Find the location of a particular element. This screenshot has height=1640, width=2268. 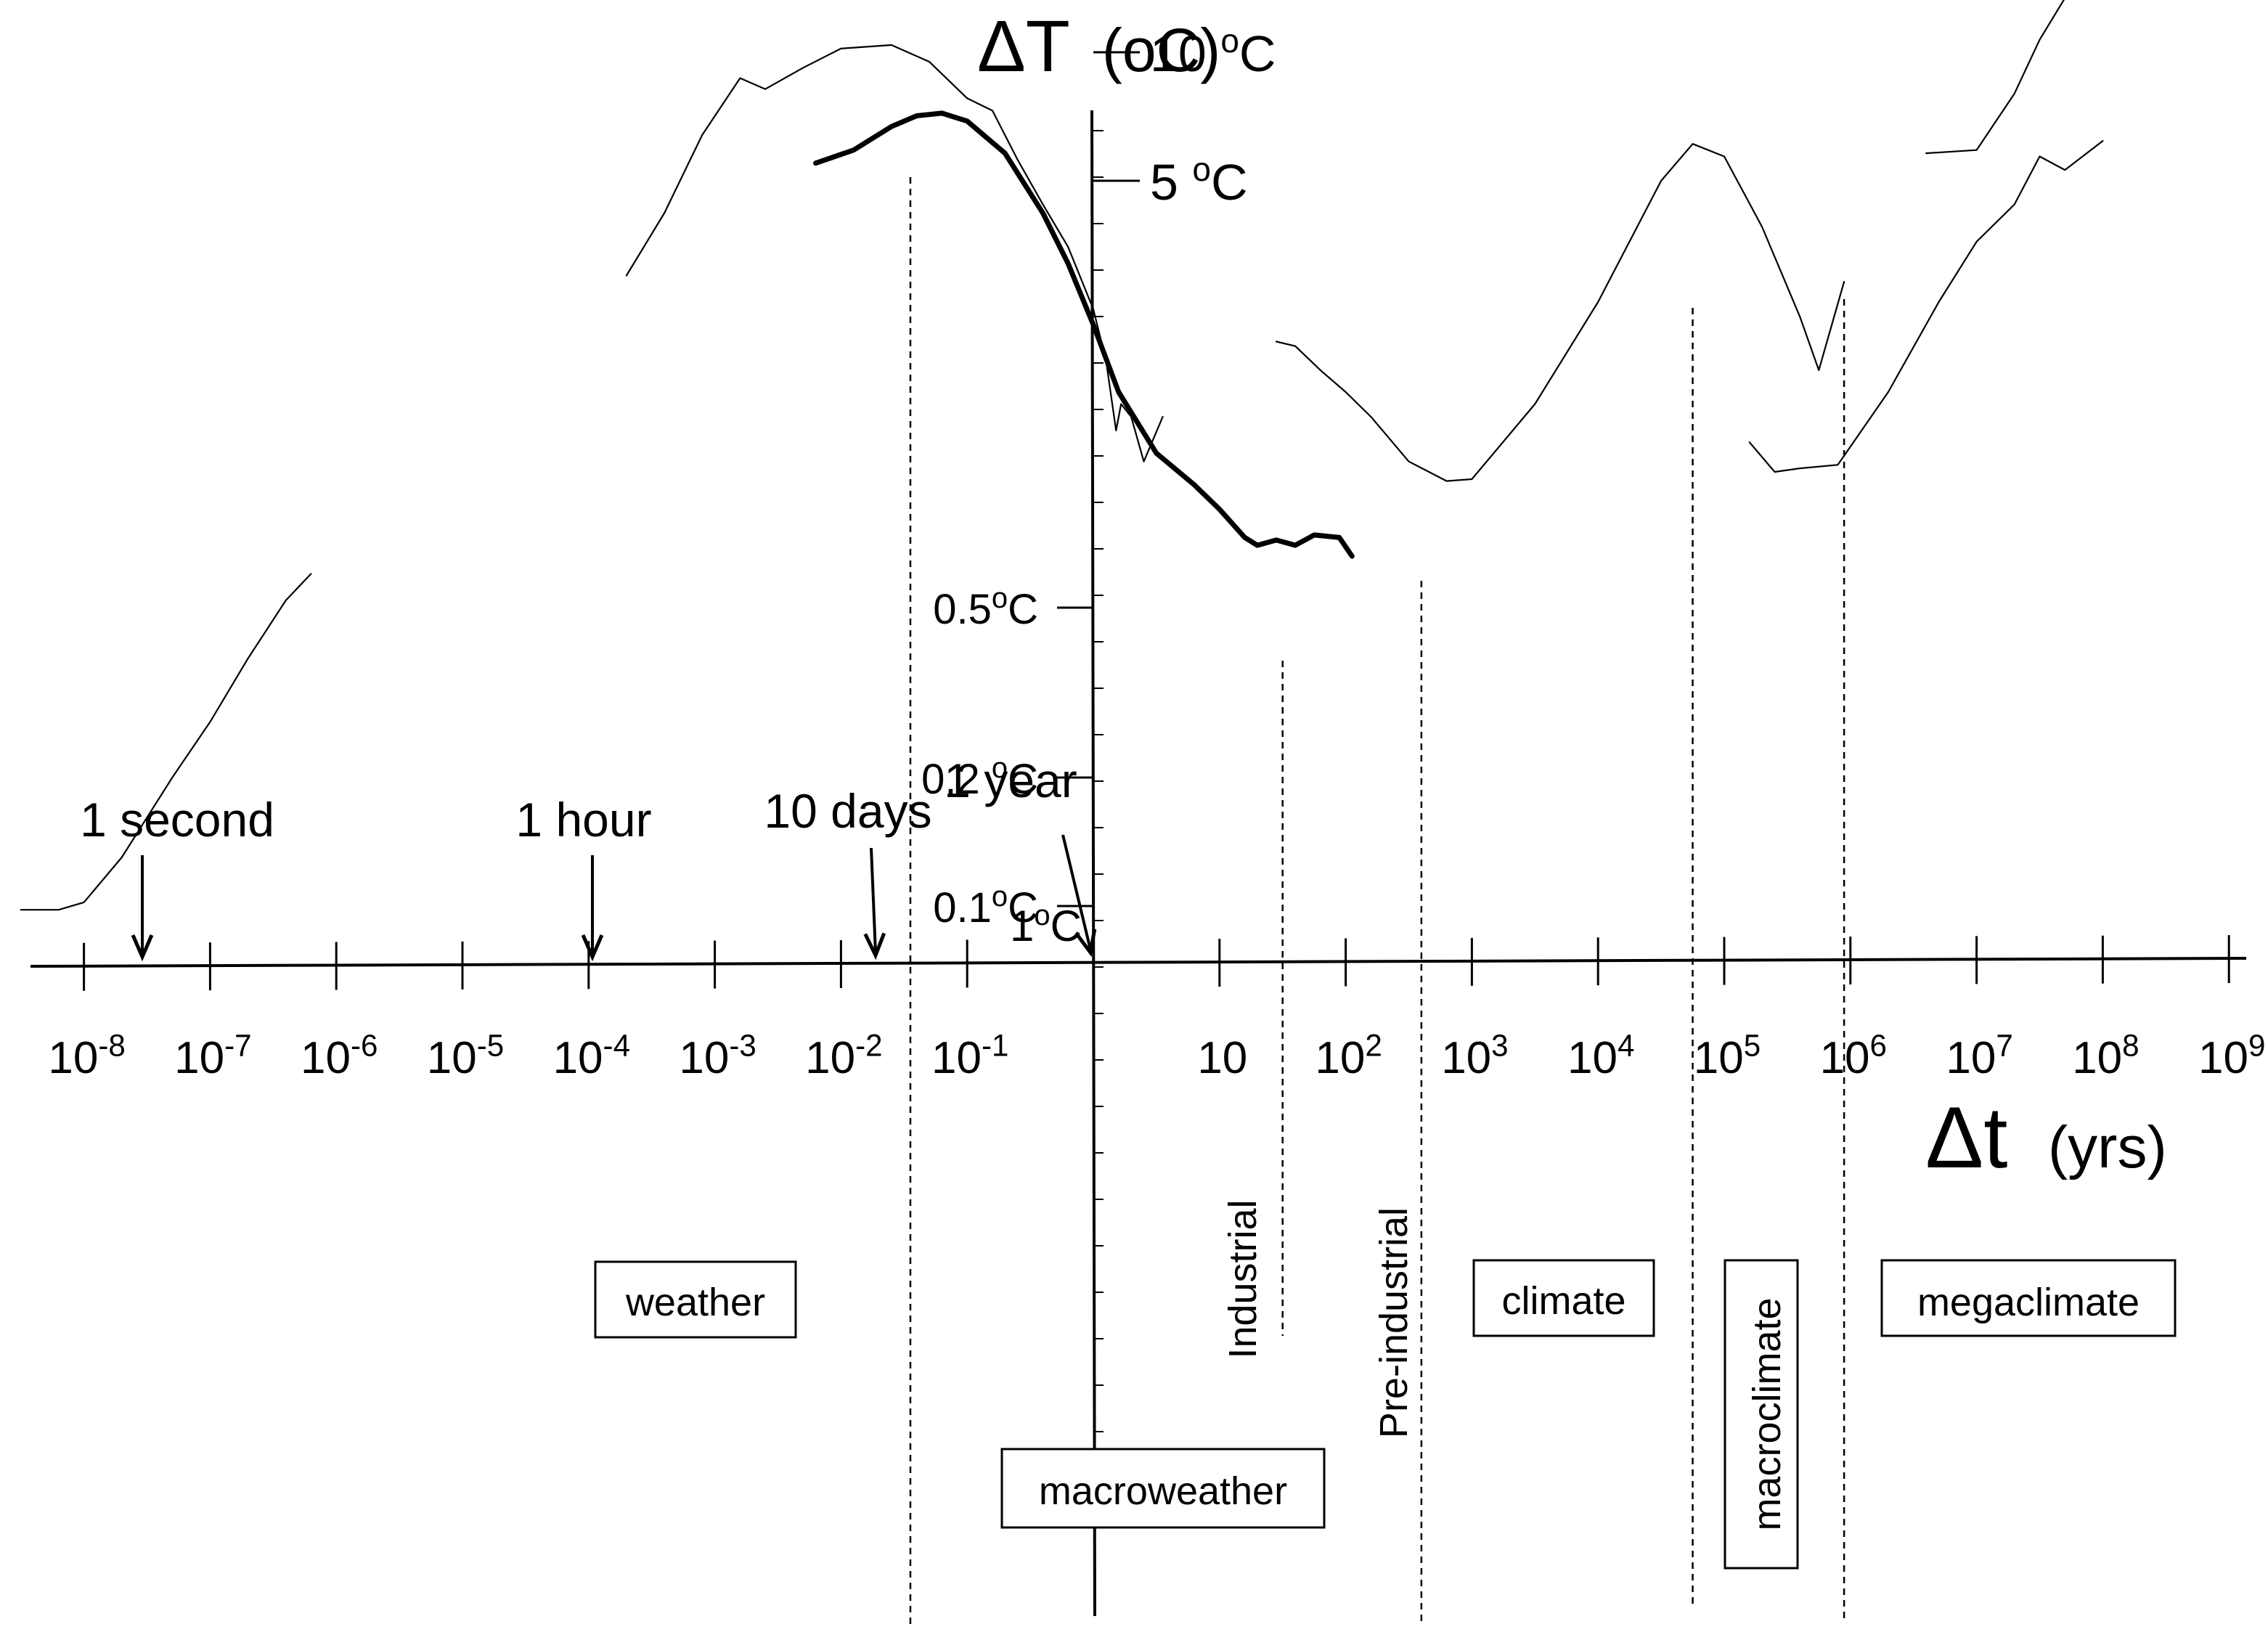

y-tick-label: 0.1oC is located at coordinates (985, 906).